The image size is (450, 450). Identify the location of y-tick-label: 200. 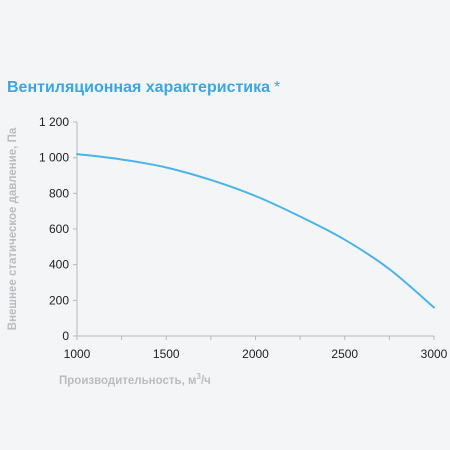
(59, 300).